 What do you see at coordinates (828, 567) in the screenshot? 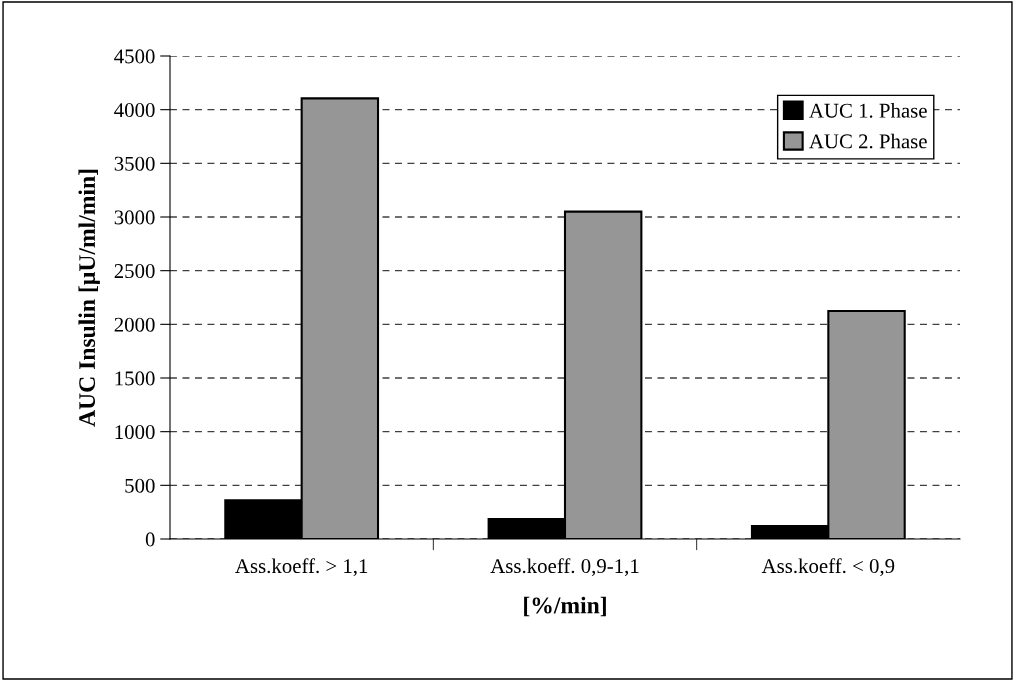
I see `x-tick-label: Ass.koeff. < 0,9` at bounding box center [828, 567].